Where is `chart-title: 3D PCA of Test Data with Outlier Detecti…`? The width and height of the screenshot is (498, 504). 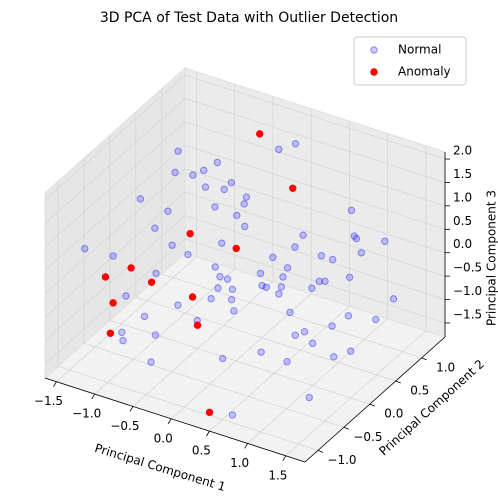 chart-title: 3D PCA of Test Data with Outlier Detecti… is located at coordinates (249, 18).